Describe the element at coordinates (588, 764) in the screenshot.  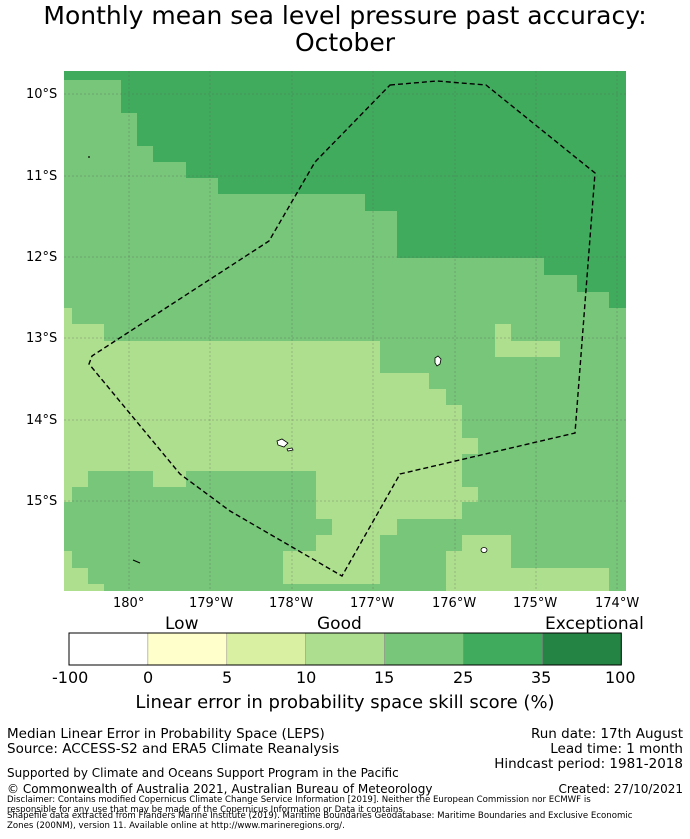
I see `hindcast-text: Hindcast period: 1981-2018` at that location.